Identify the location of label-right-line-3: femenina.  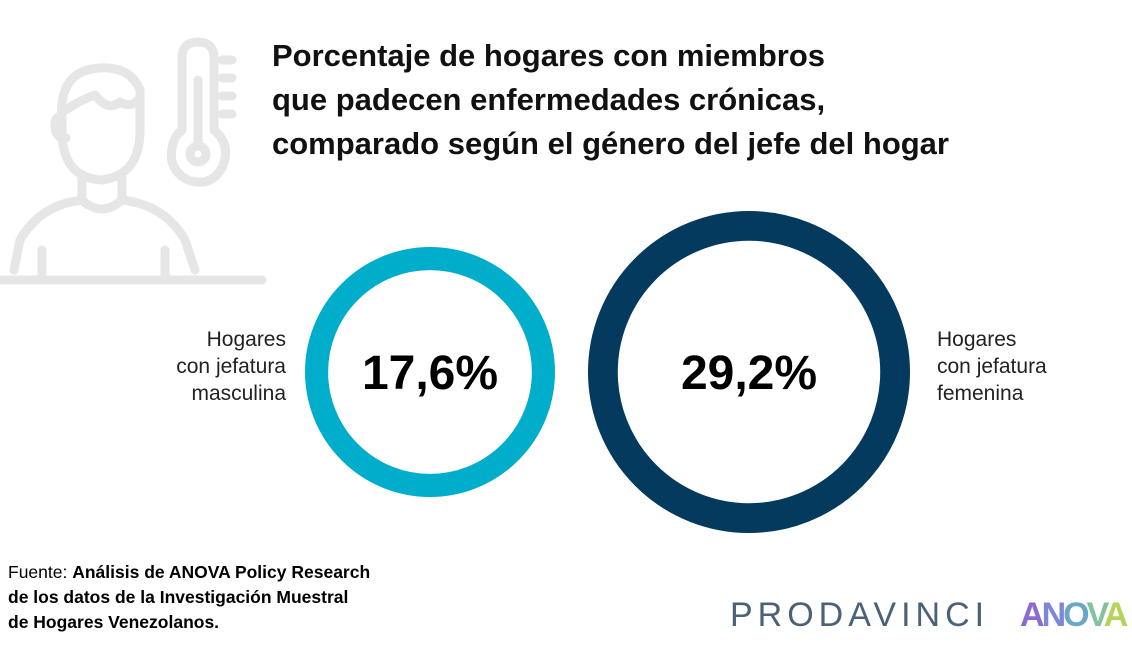
(980, 393).